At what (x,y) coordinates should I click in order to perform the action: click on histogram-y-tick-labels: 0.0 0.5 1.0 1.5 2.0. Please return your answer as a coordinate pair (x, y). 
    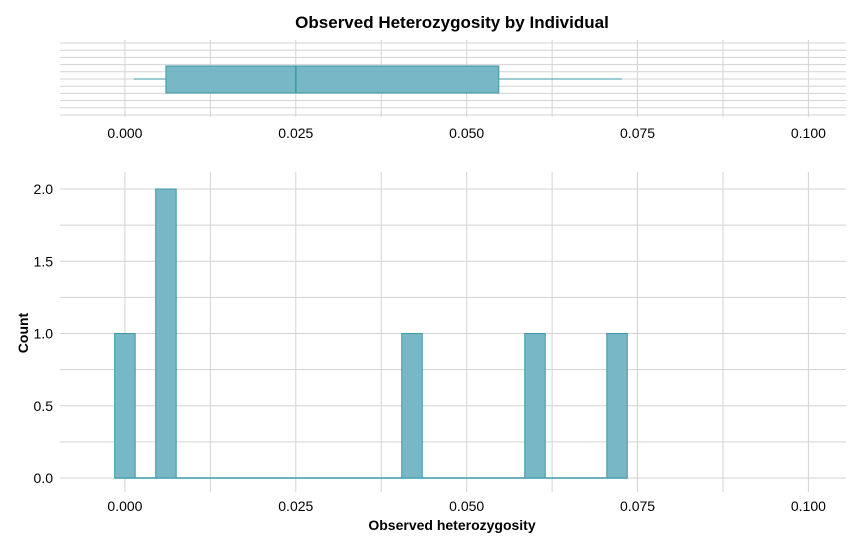
    Looking at the image, I should click on (44, 333).